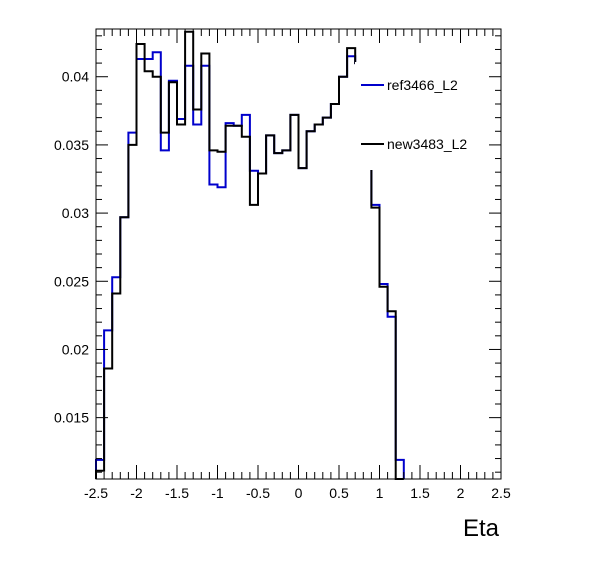 The image size is (596, 572). What do you see at coordinates (501, 493) in the screenshot?
I see `x-tick-label: 2.5` at bounding box center [501, 493].